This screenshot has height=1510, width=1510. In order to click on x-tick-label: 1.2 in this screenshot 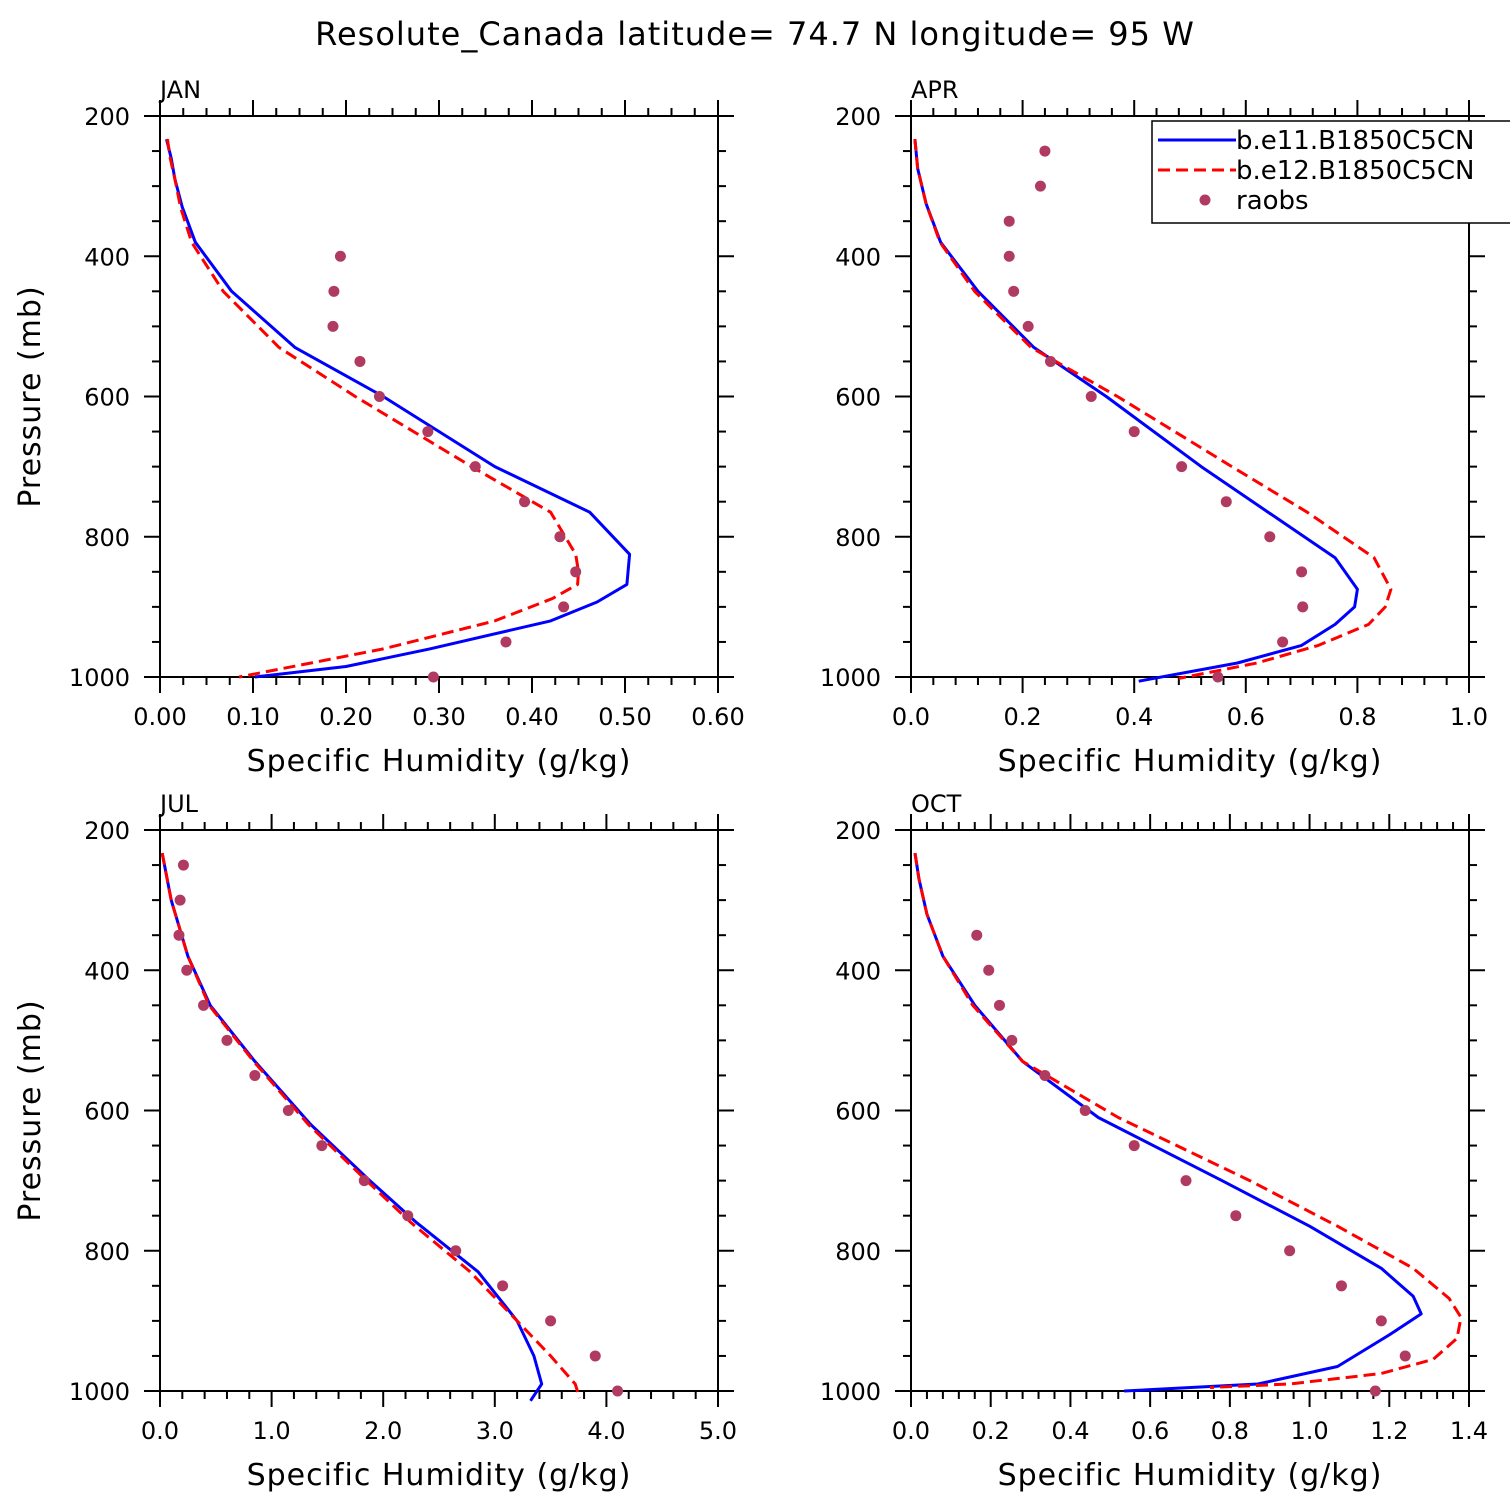, I will do `click(1389, 1431)`.